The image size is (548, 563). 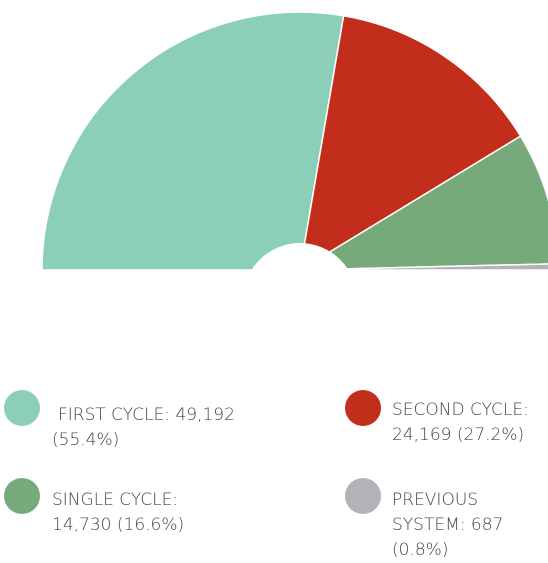 I want to click on legend-value: 49,192 (55.4%), so click(x=143, y=427).